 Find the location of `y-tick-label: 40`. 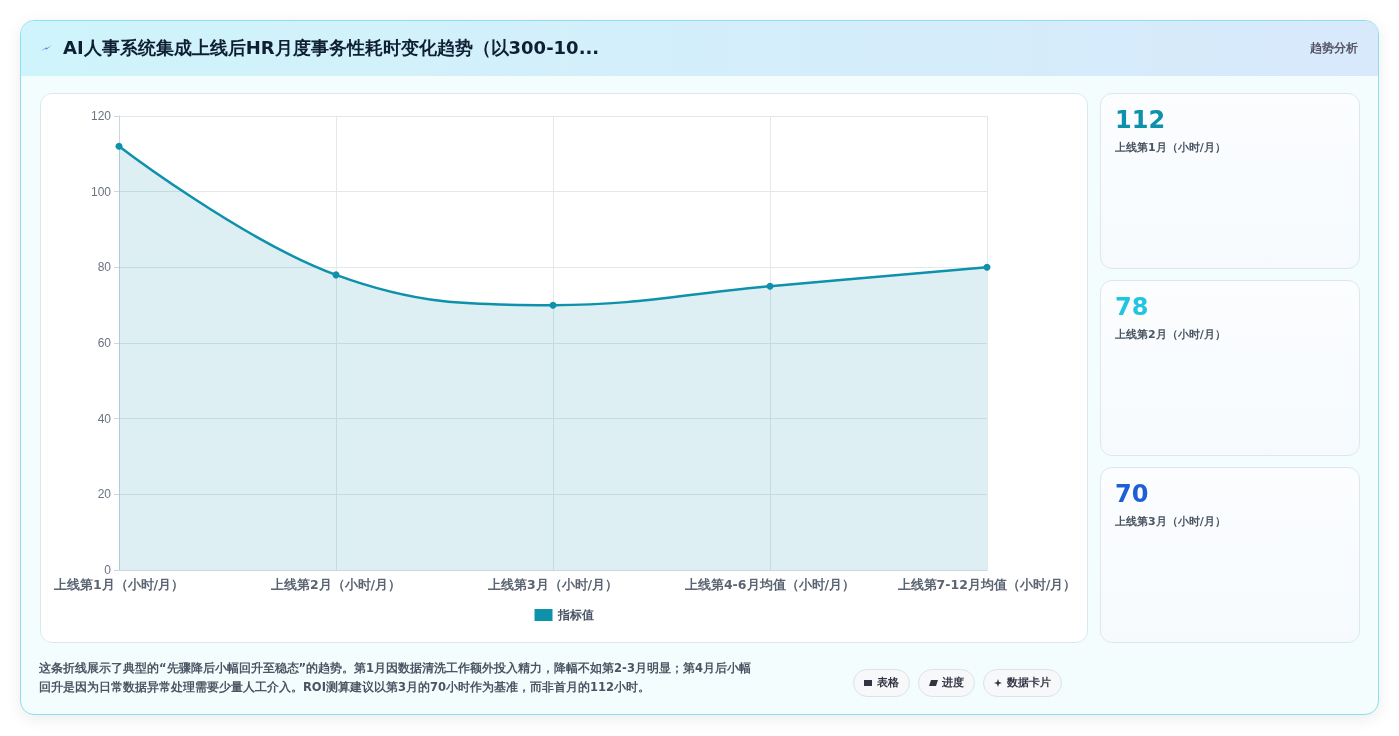

y-tick-label: 40 is located at coordinates (104, 418).